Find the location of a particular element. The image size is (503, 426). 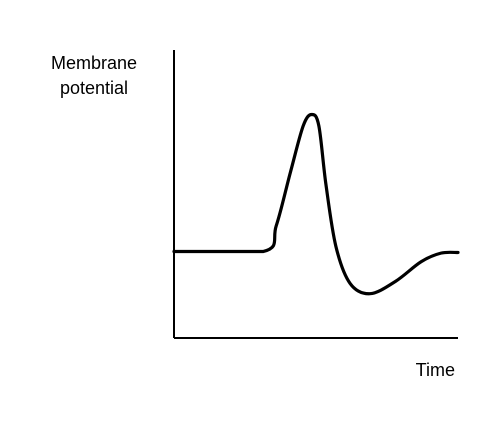

y-axis-label-line-1: Membrane is located at coordinates (94, 63).